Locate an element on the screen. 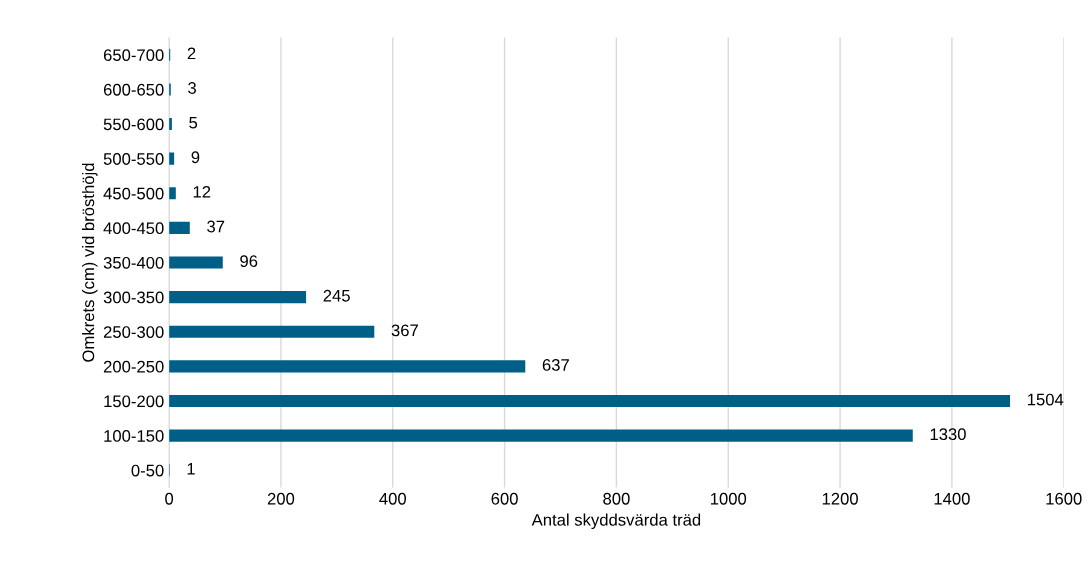  y-tick-label: 100-150 is located at coordinates (134, 436).